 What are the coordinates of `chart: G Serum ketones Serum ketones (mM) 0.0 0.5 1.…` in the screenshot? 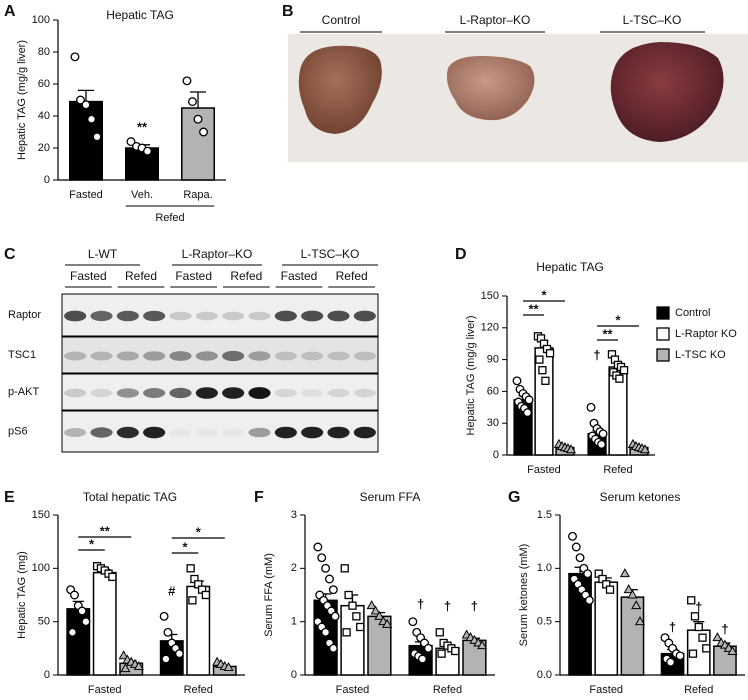 It's located at (626, 592).